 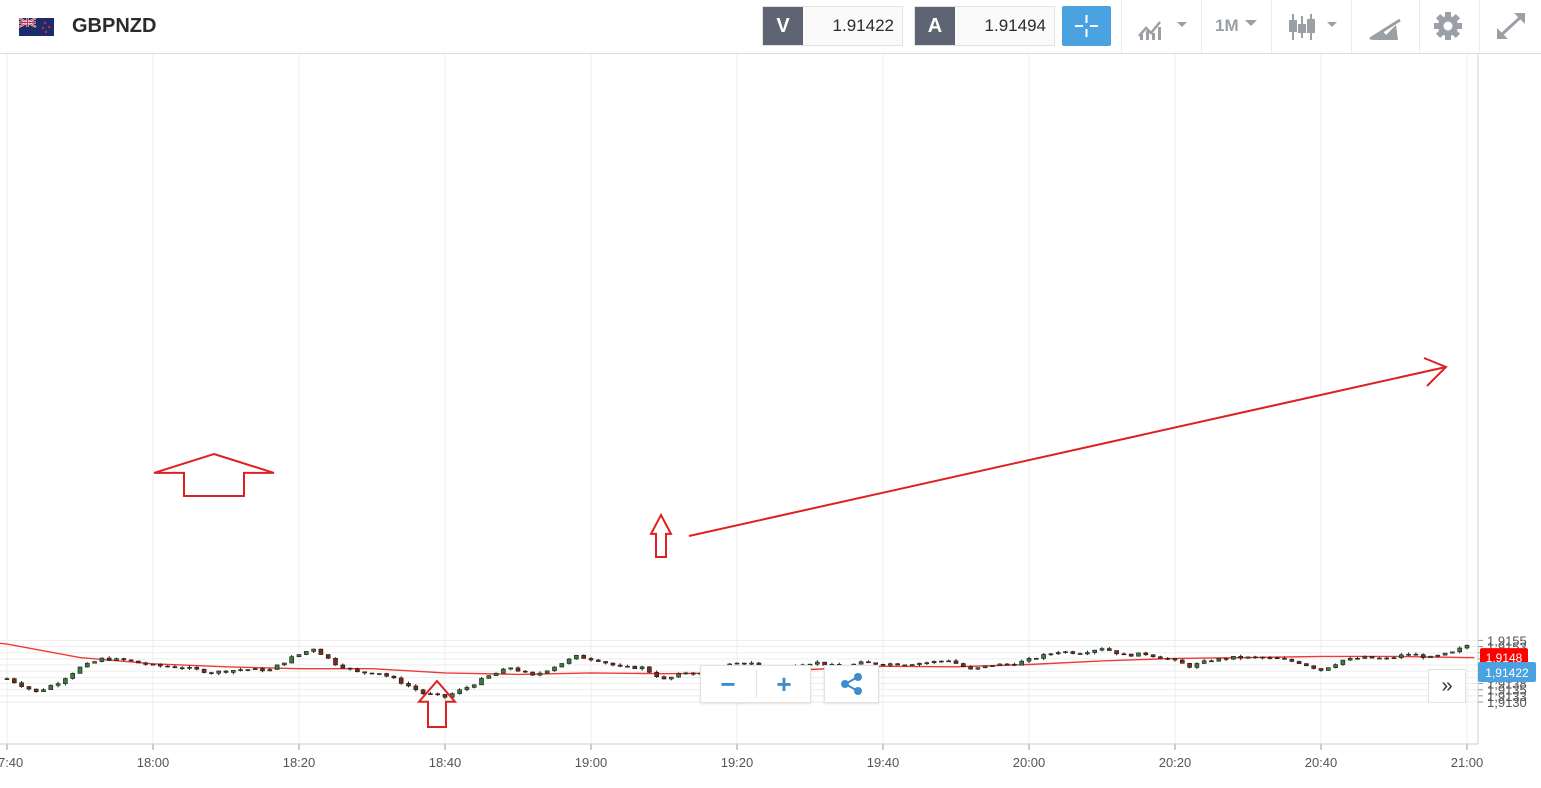 What do you see at coordinates (883, 762) in the screenshot?
I see `time-label: 19:40` at bounding box center [883, 762].